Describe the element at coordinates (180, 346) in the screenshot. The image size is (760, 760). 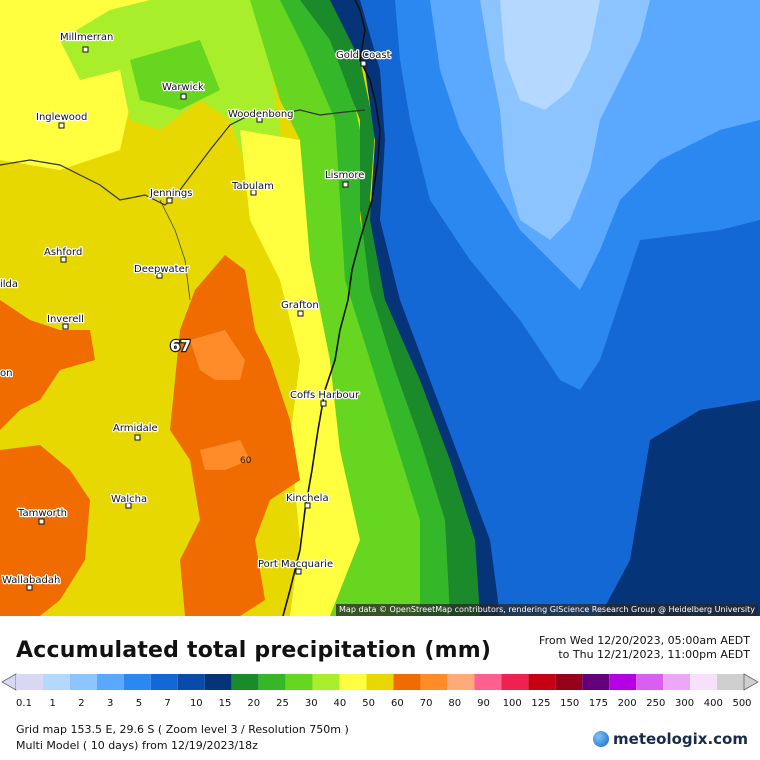
I see `max-value-label: 67` at that location.